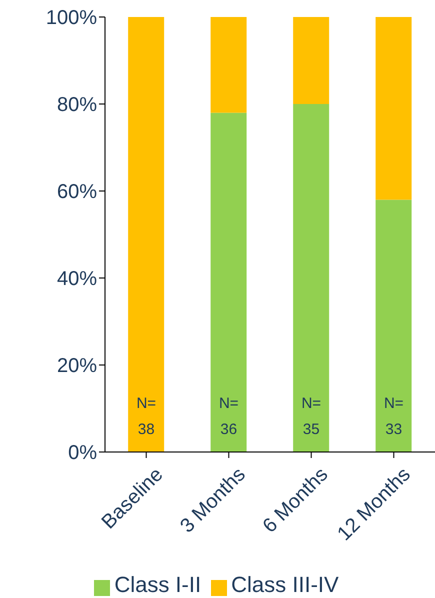 The height and width of the screenshot is (598, 435). I want to click on legend-label: Class III-IV, so click(285, 584).